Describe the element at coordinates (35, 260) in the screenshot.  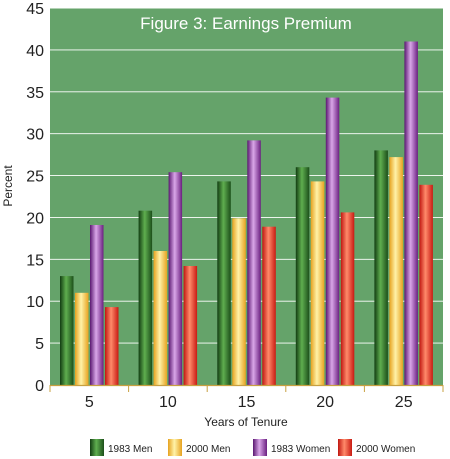
I see `y-tick-label: 15` at that location.